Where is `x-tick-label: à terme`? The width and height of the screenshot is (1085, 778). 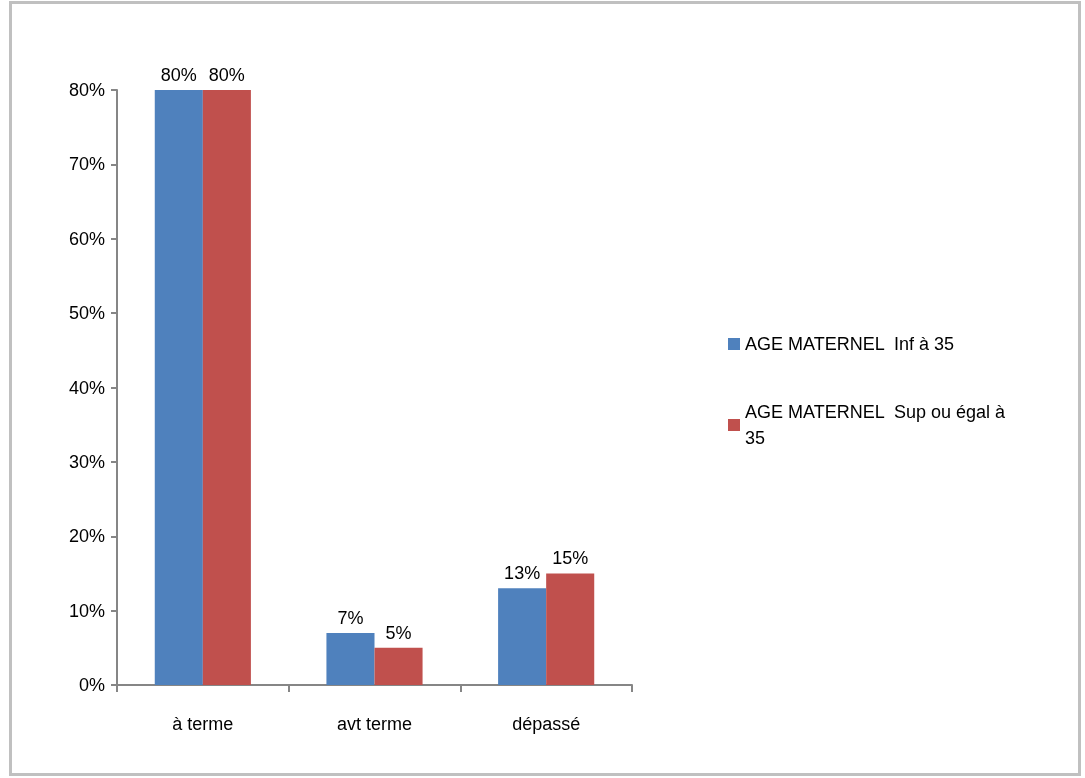
x-tick-label: à terme is located at coordinates (203, 724).